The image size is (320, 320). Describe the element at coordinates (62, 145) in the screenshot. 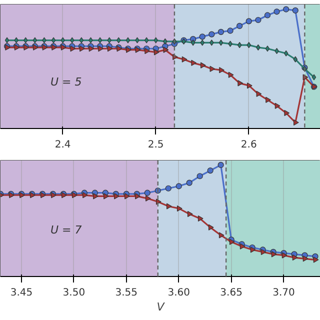

I see `x-tick-label: 2.4` at that location.